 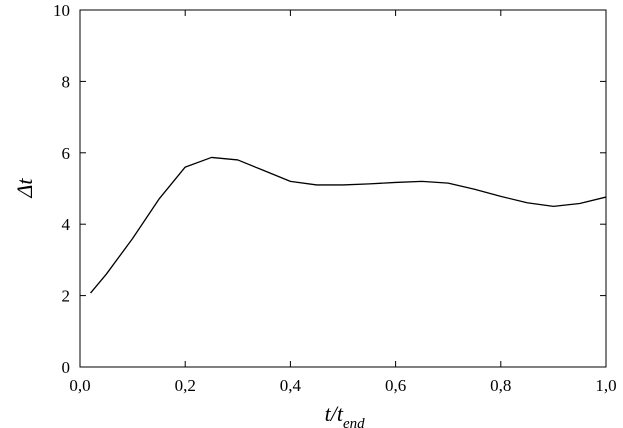 What do you see at coordinates (354, 422) in the screenshot?
I see `x-axis-label-subscript: end` at bounding box center [354, 422].